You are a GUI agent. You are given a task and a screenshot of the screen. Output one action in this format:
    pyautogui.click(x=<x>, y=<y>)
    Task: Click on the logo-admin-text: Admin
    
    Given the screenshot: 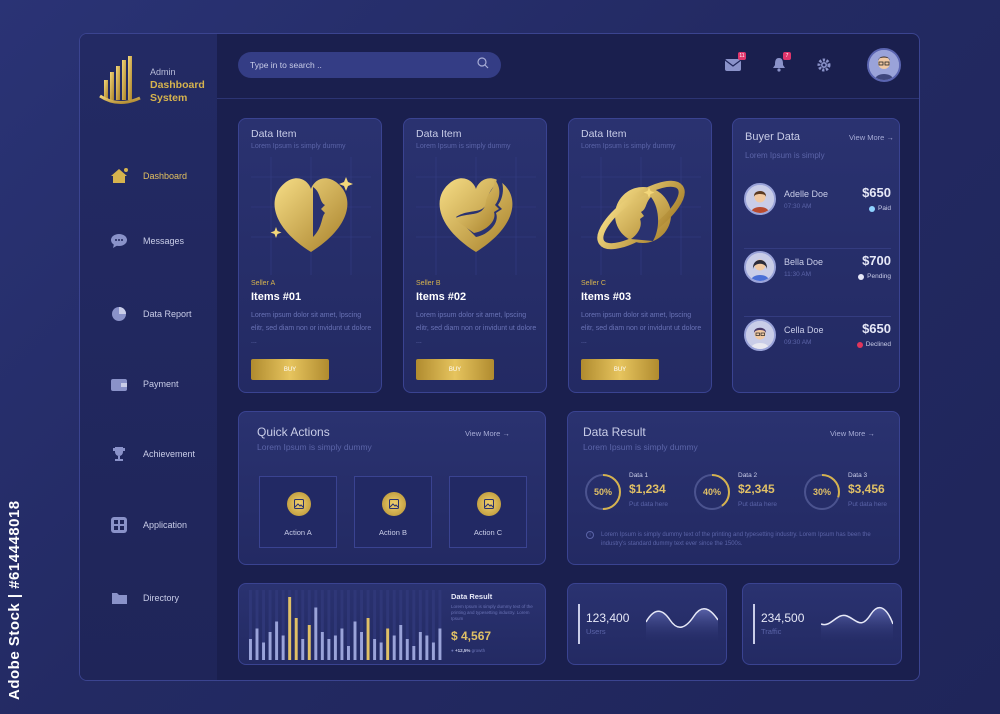 What is the action you would take?
    pyautogui.click(x=163, y=72)
    